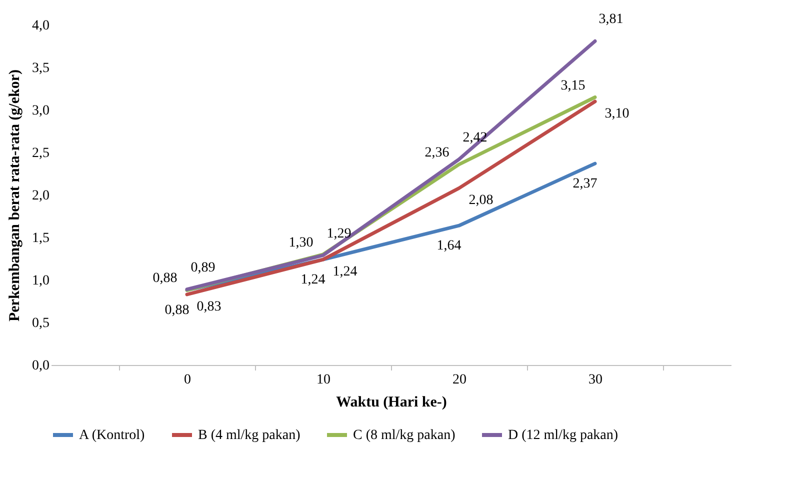  What do you see at coordinates (585, 184) in the screenshot?
I see `data-label: 2,37` at bounding box center [585, 184].